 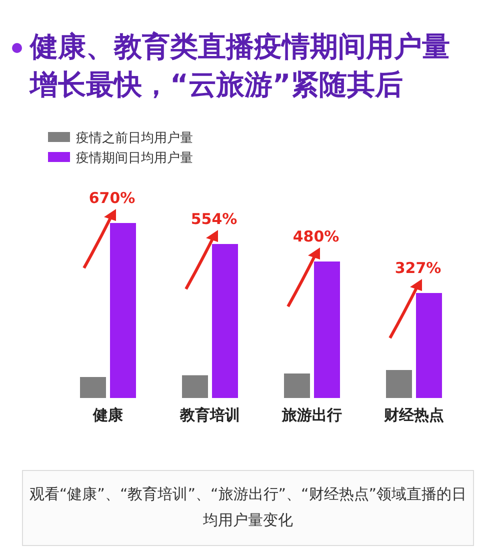 I want to click on x-tick-label: 财经热点, so click(x=413, y=415).